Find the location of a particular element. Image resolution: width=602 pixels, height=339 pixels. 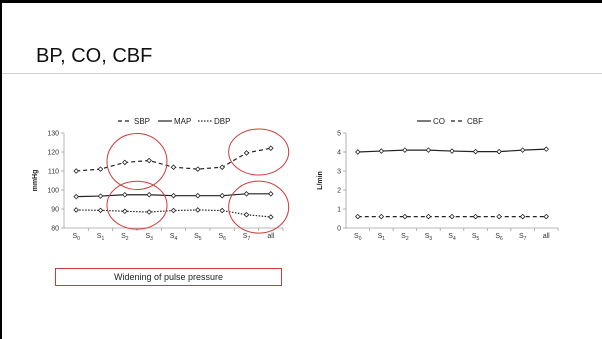

y-tick-label: 80 is located at coordinates (55, 229).